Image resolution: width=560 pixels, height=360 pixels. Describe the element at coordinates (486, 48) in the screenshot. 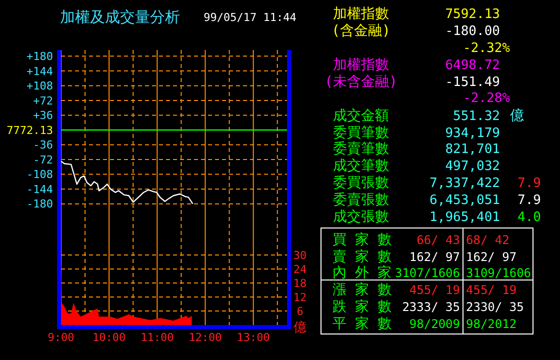

I see `text: -2.32%` at that location.